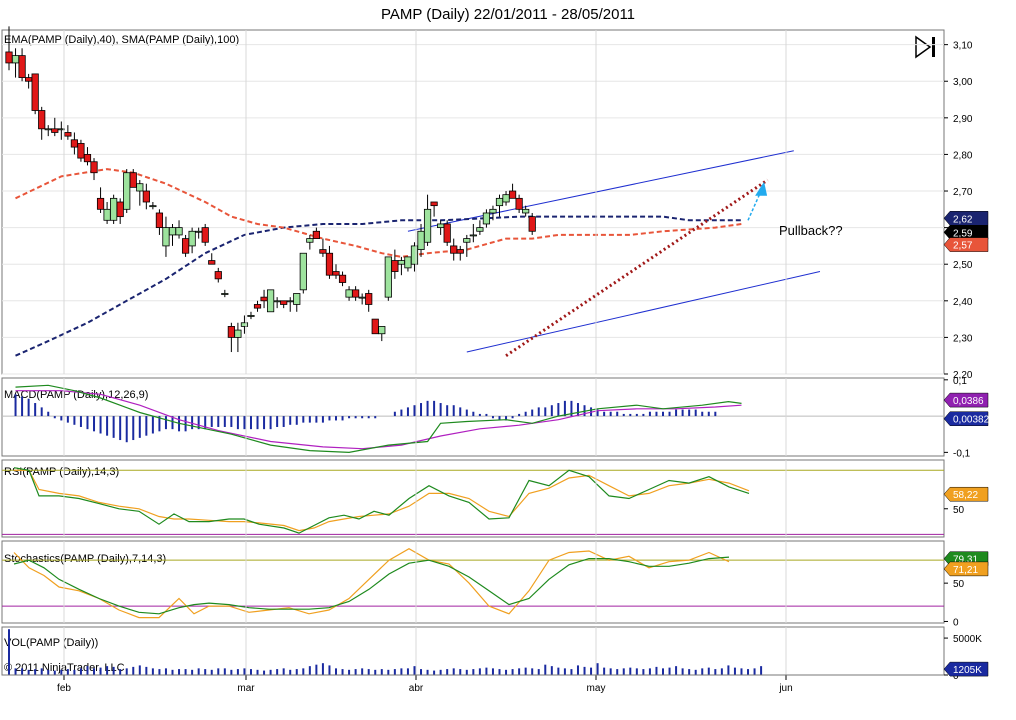 The width and height of the screenshot is (1016, 720). What do you see at coordinates (378, 286) in the screenshot?
I see `sma100-line` at bounding box center [378, 286].